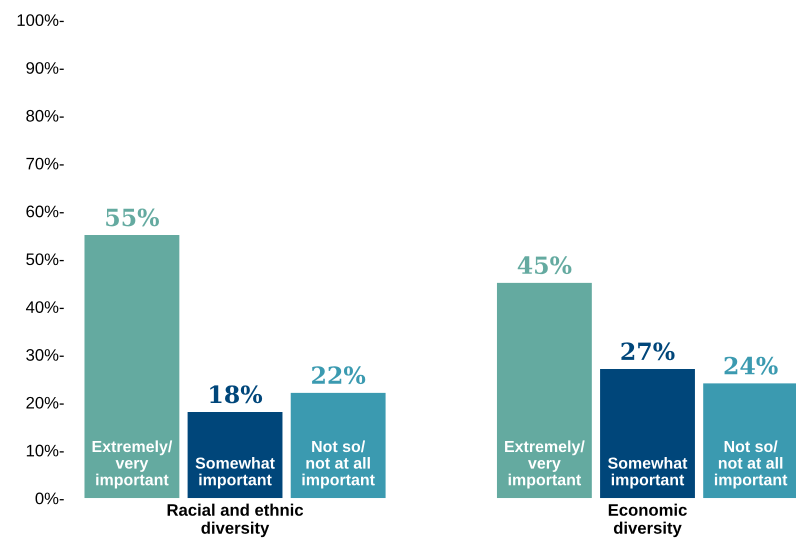 This screenshot has width=796, height=551. What do you see at coordinates (45, 402) in the screenshot?
I see `y-tick-label: 20%-` at bounding box center [45, 402].